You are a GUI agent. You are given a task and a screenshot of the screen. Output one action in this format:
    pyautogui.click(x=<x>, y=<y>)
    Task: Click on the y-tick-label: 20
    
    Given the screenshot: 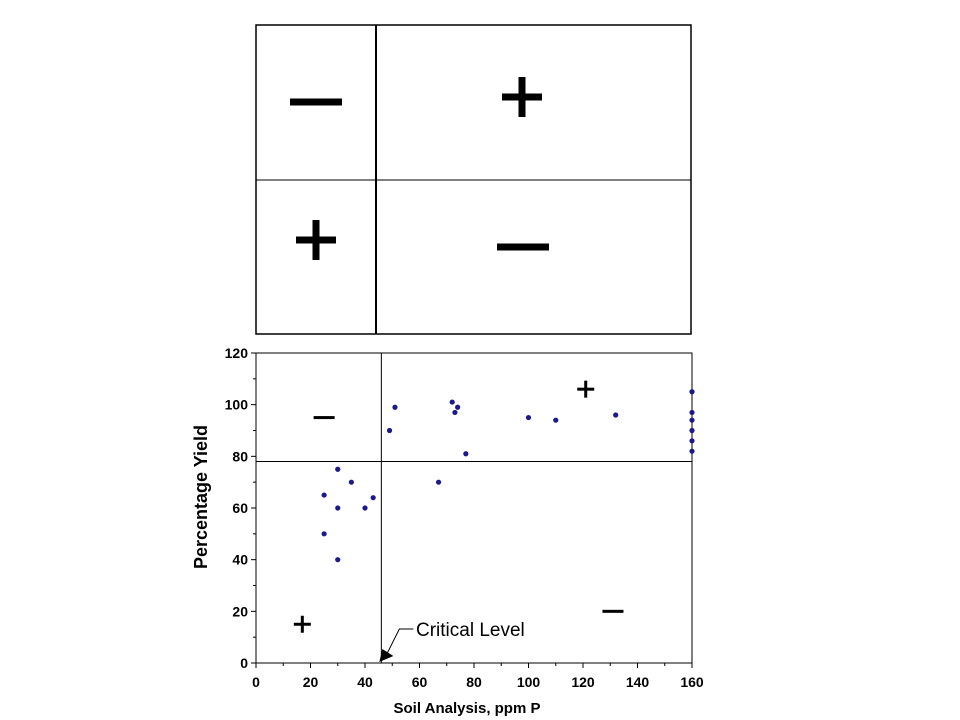 What is the action you would take?
    pyautogui.click(x=240, y=611)
    